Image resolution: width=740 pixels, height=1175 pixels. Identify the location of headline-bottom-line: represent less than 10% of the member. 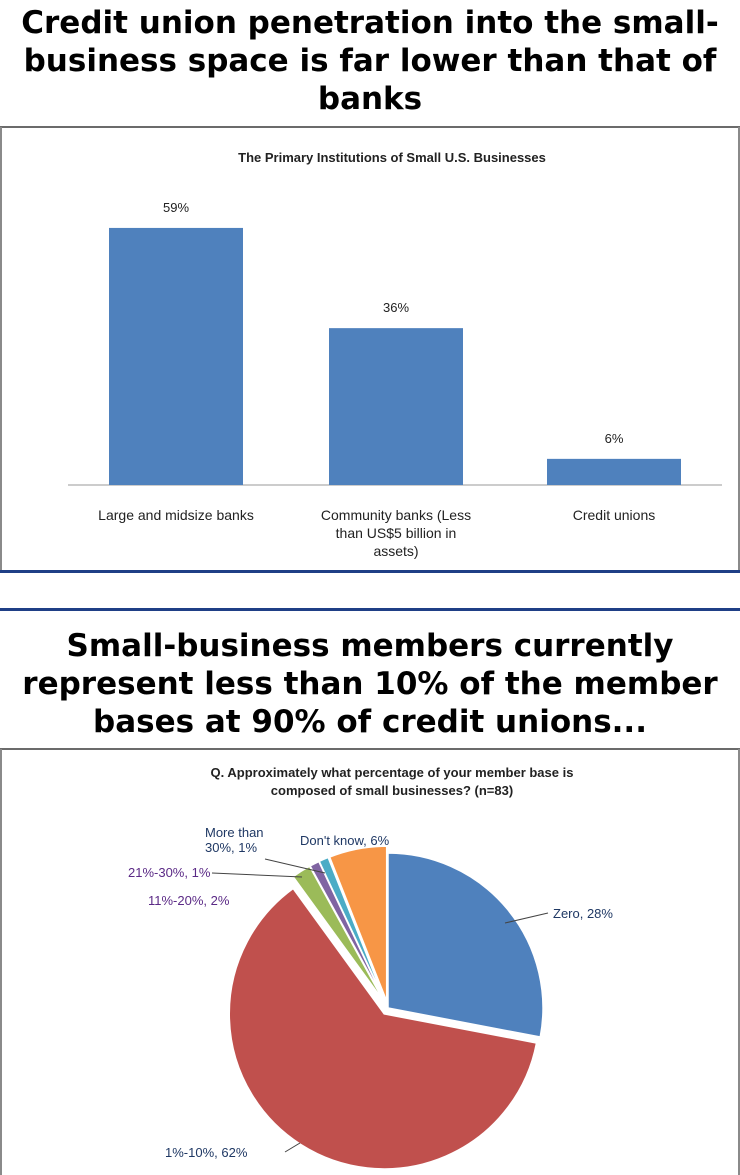
(370, 684).